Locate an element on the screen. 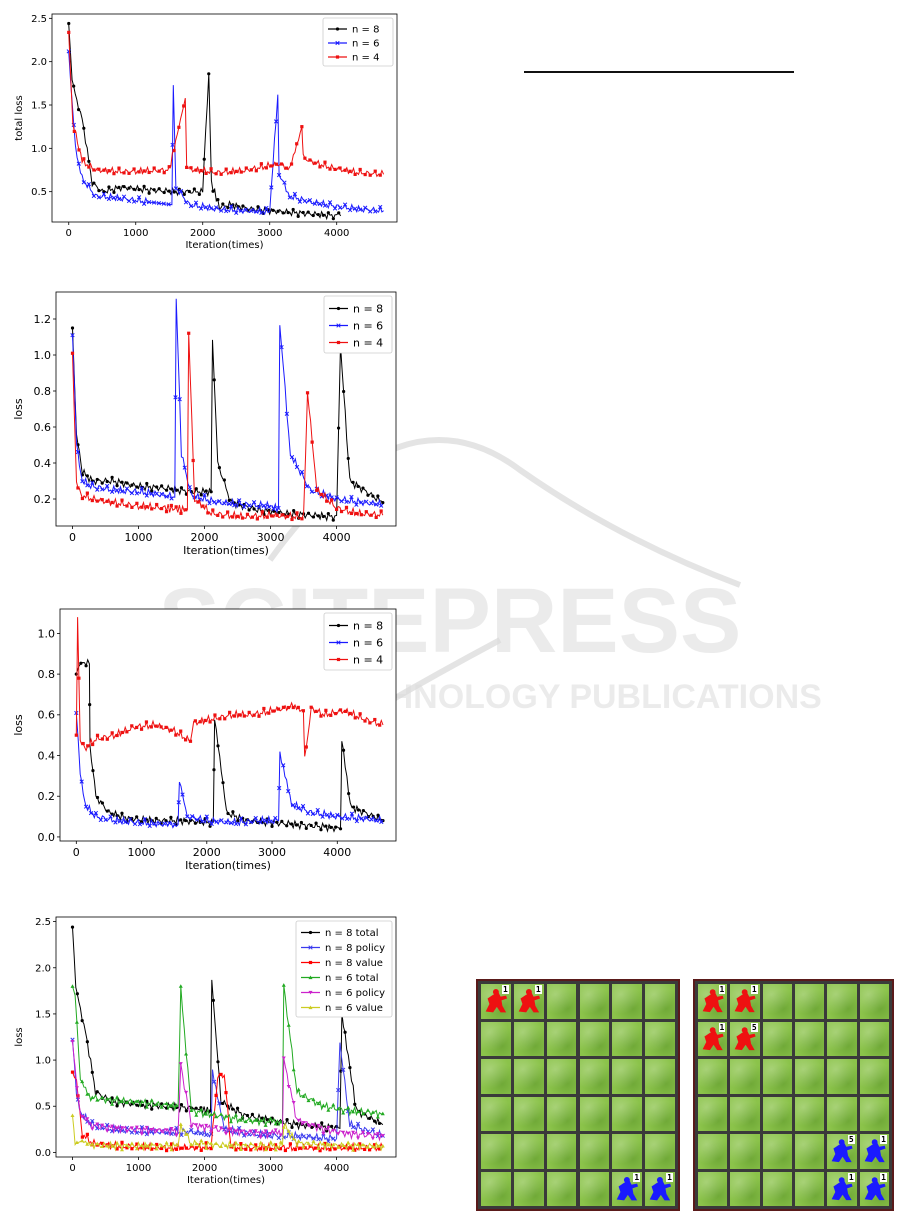 This screenshot has height=1211, width=901. y-tick-label: 1.2 is located at coordinates (43, 319).